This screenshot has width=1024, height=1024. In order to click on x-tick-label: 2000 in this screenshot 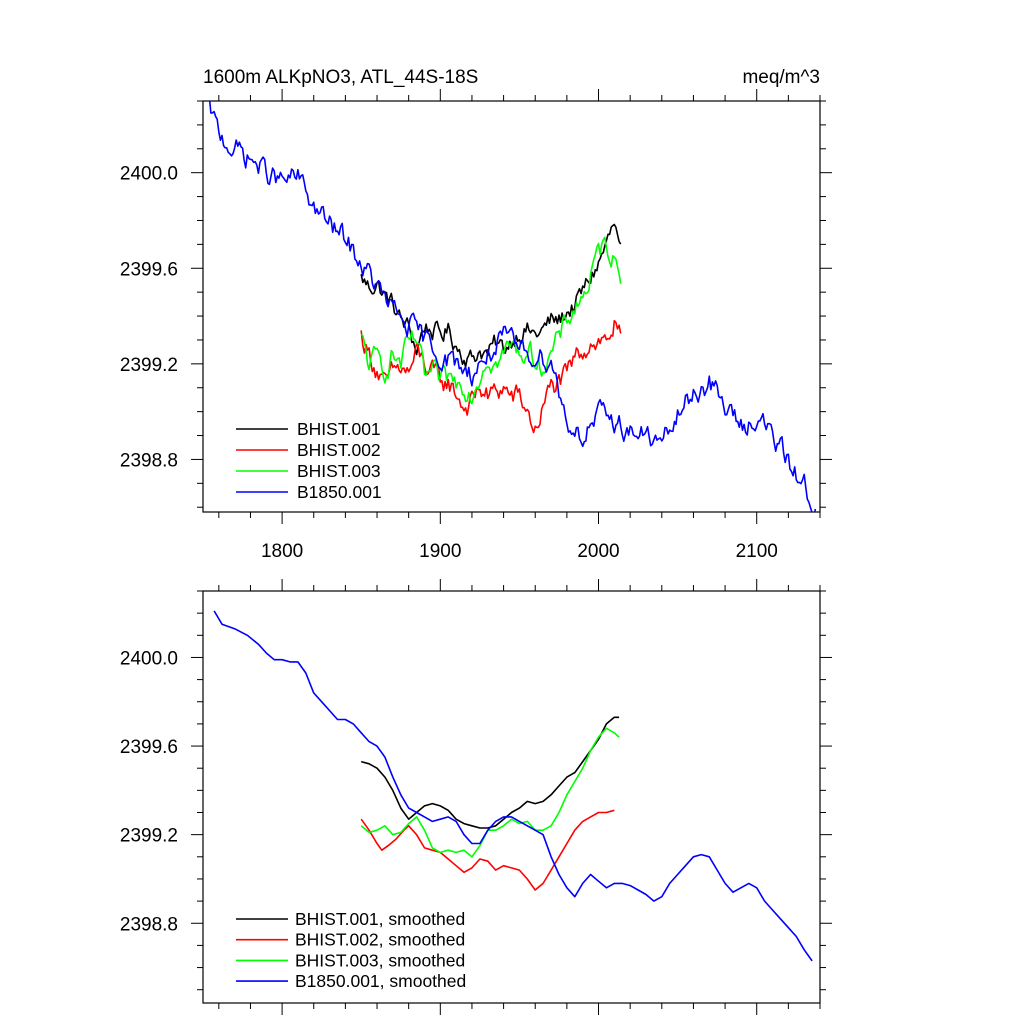, I will do `click(598, 551)`.